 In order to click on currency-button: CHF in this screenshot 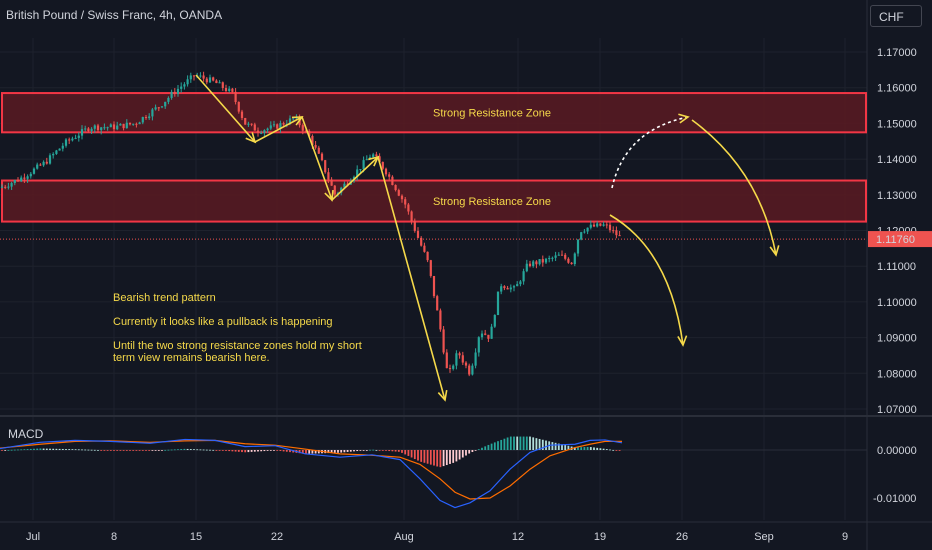, I will do `click(896, 16)`.